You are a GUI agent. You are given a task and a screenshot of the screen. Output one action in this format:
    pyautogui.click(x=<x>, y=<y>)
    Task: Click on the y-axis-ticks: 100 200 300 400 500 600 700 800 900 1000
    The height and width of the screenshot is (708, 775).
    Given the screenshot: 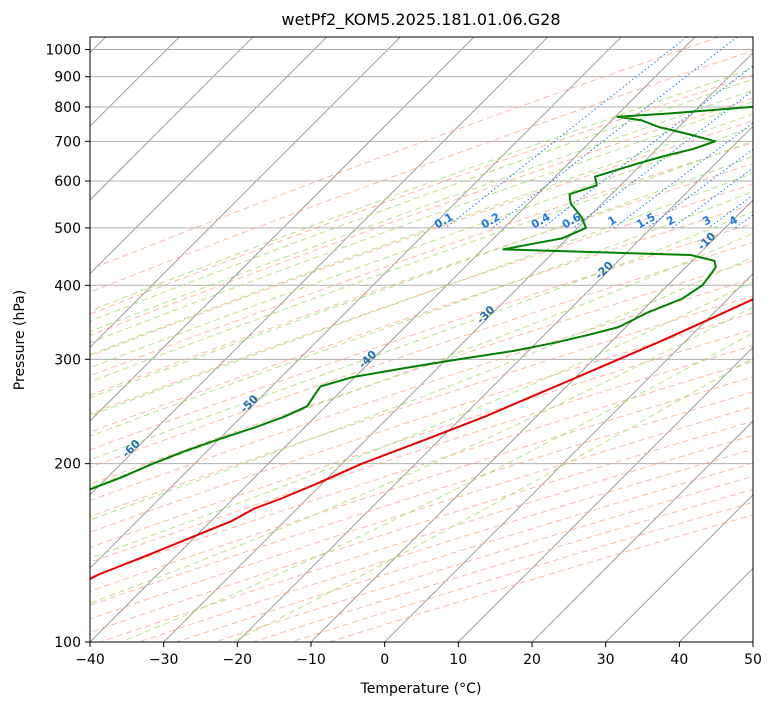 What is the action you would take?
    pyautogui.click(x=67, y=347)
    